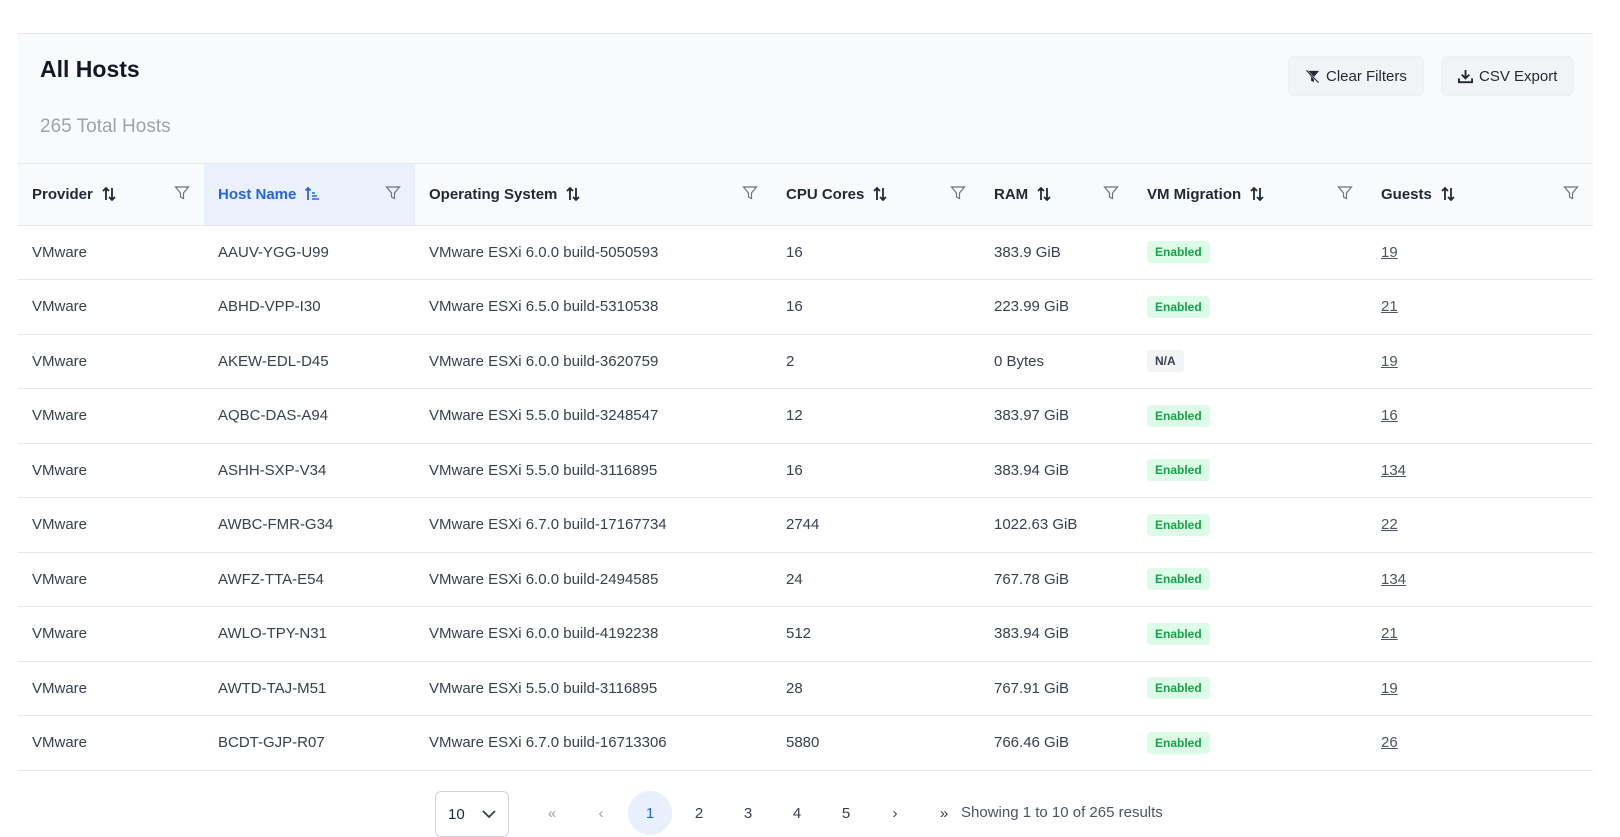 This screenshot has height=837, width=1620. Describe the element at coordinates (797, 813) in the screenshot. I see `page-4-button: 4` at that location.